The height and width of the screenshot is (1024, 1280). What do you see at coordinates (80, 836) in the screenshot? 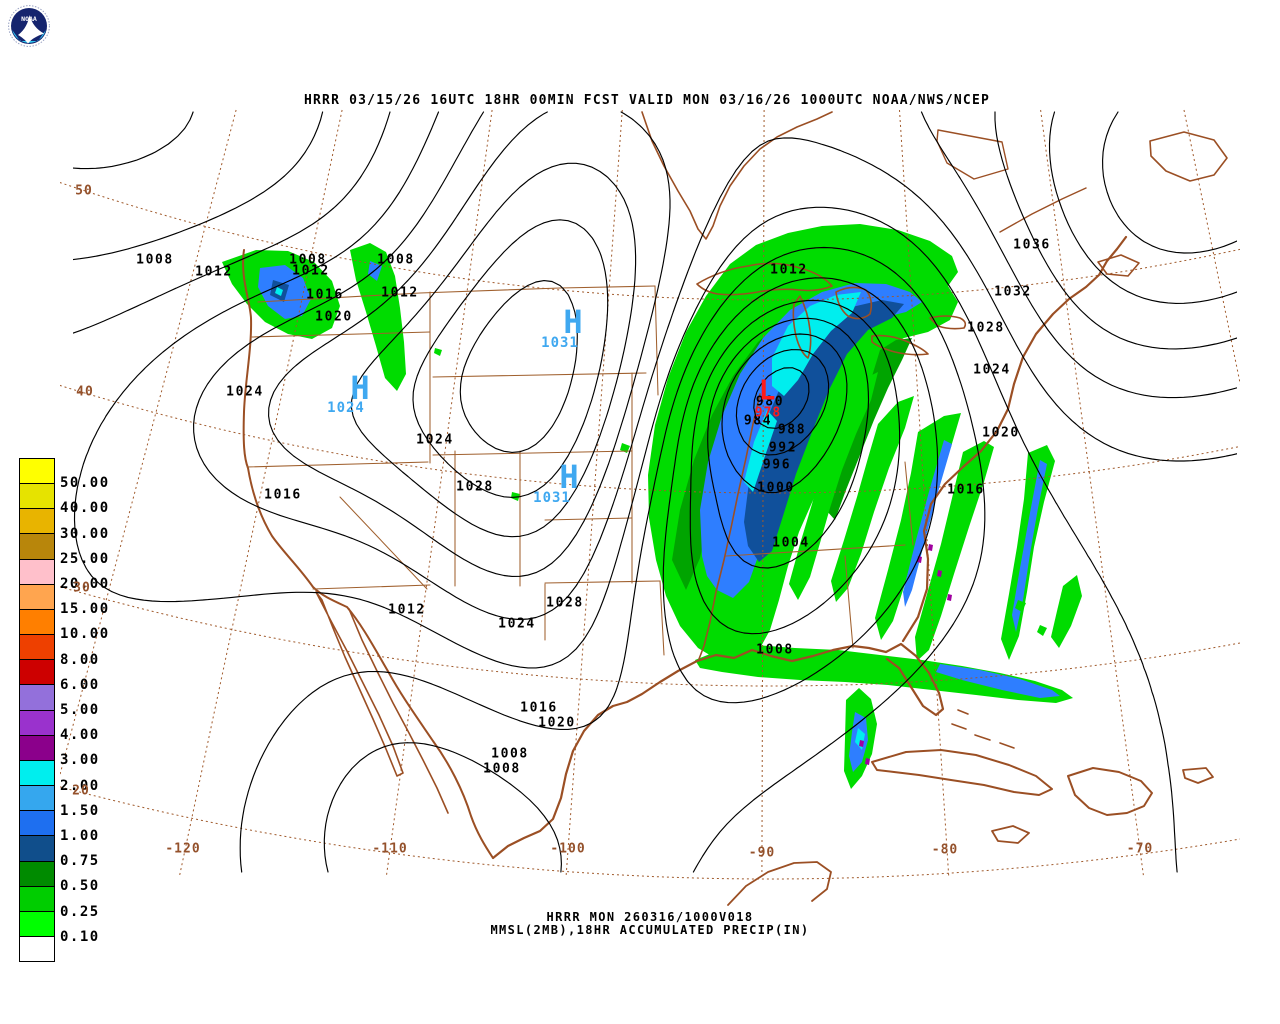
I see `legend-label: 1.00` at bounding box center [80, 836].